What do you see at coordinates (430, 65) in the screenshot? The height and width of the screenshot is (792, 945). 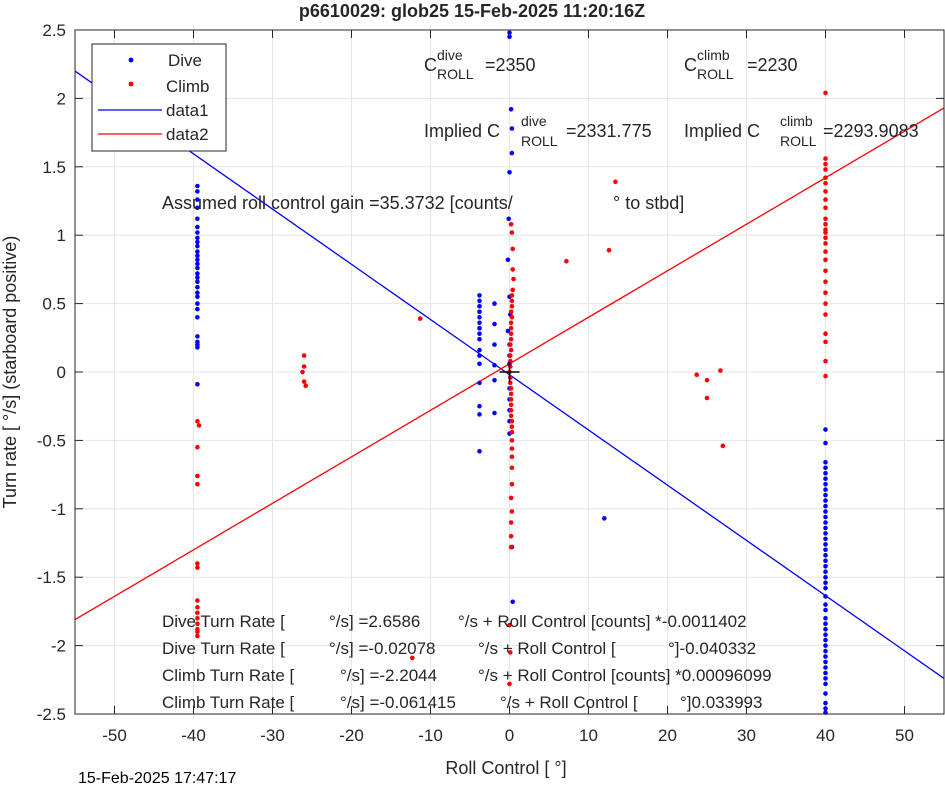 I see `c-dive-base: C` at bounding box center [430, 65].